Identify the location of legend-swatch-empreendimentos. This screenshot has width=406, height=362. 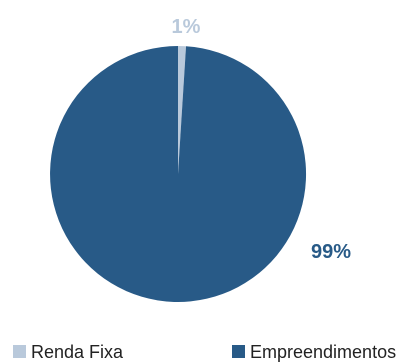
(238, 351).